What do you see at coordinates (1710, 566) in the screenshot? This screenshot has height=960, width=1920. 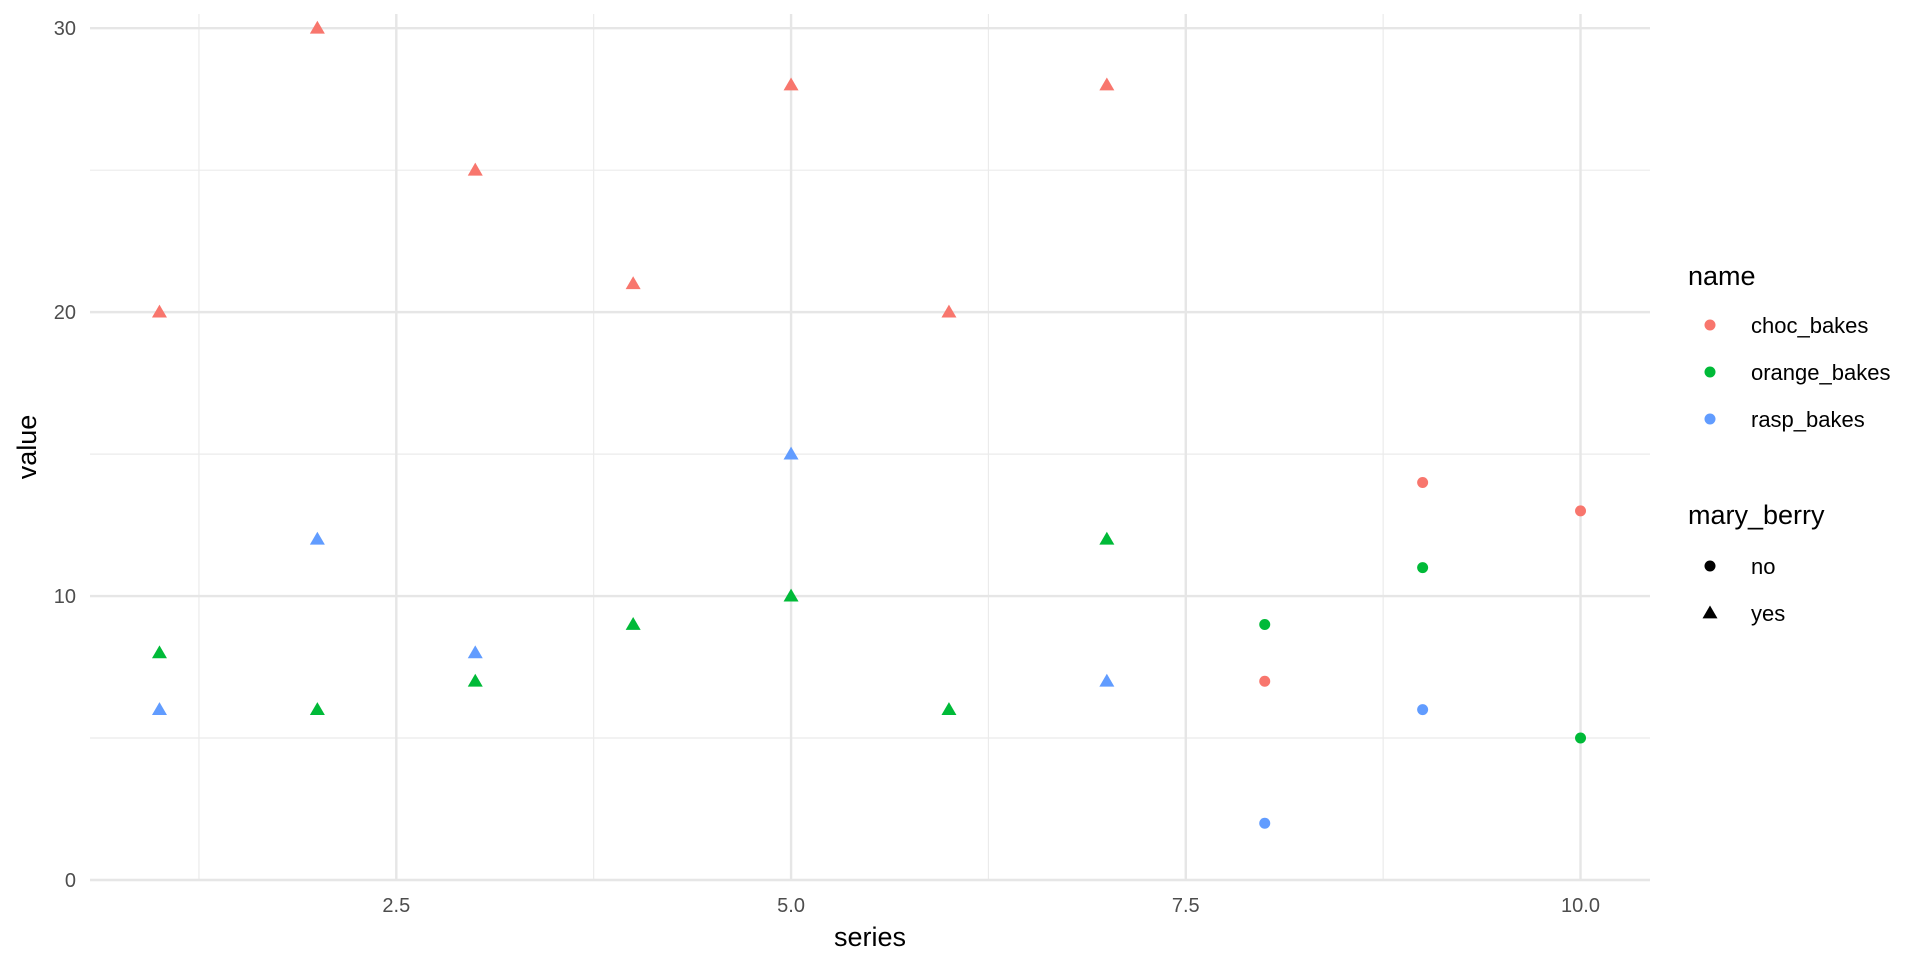 I see `legend-key-no` at bounding box center [1710, 566].